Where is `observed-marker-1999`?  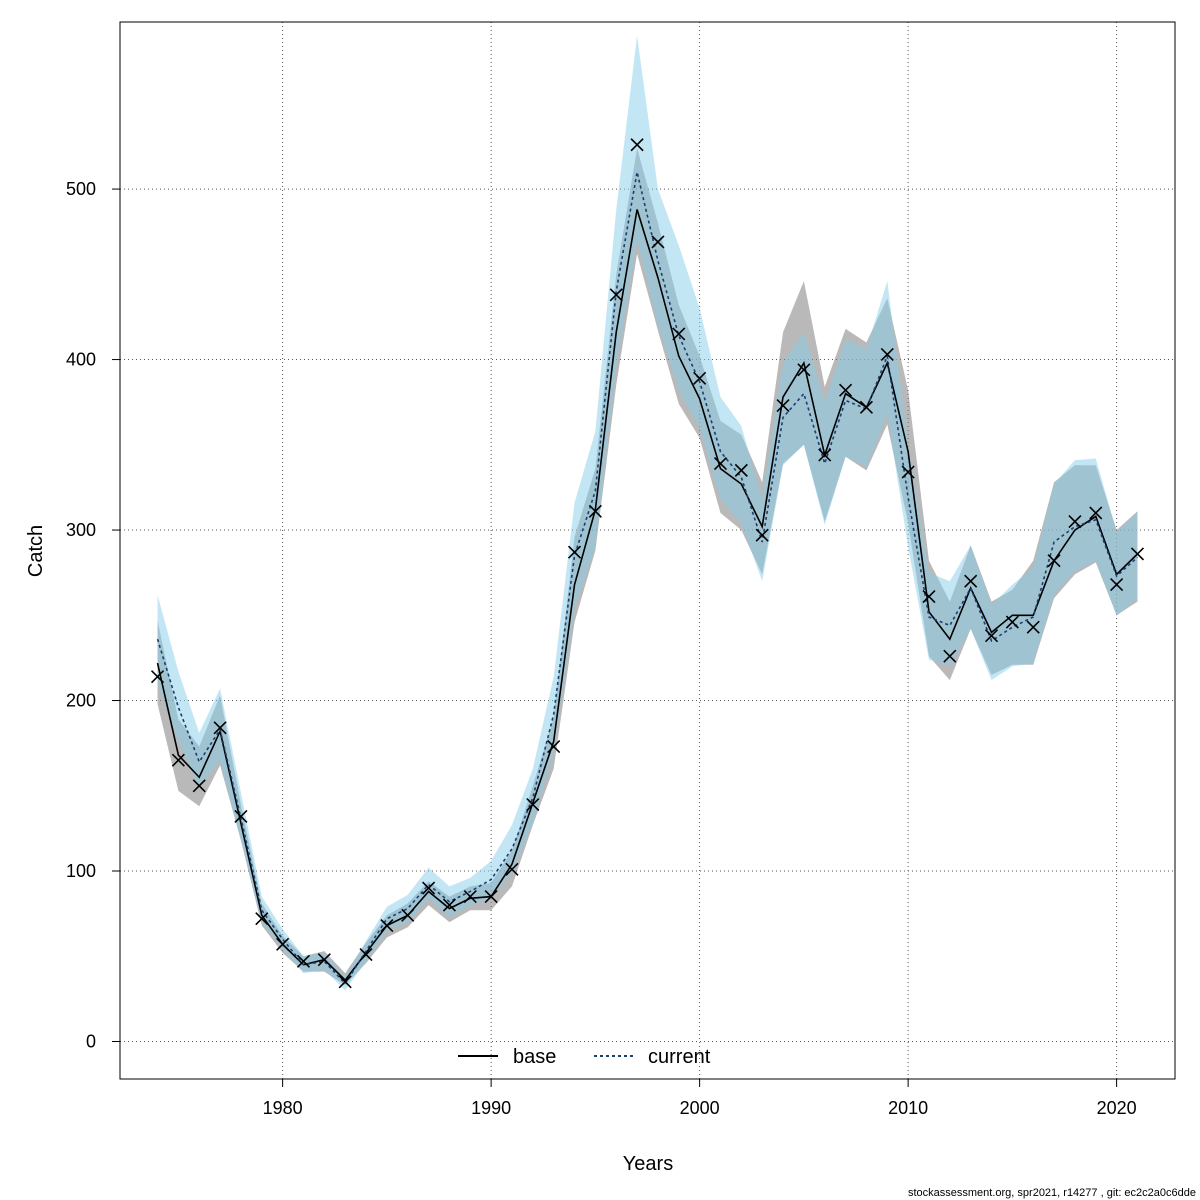 observed-marker-1999 is located at coordinates (679, 334).